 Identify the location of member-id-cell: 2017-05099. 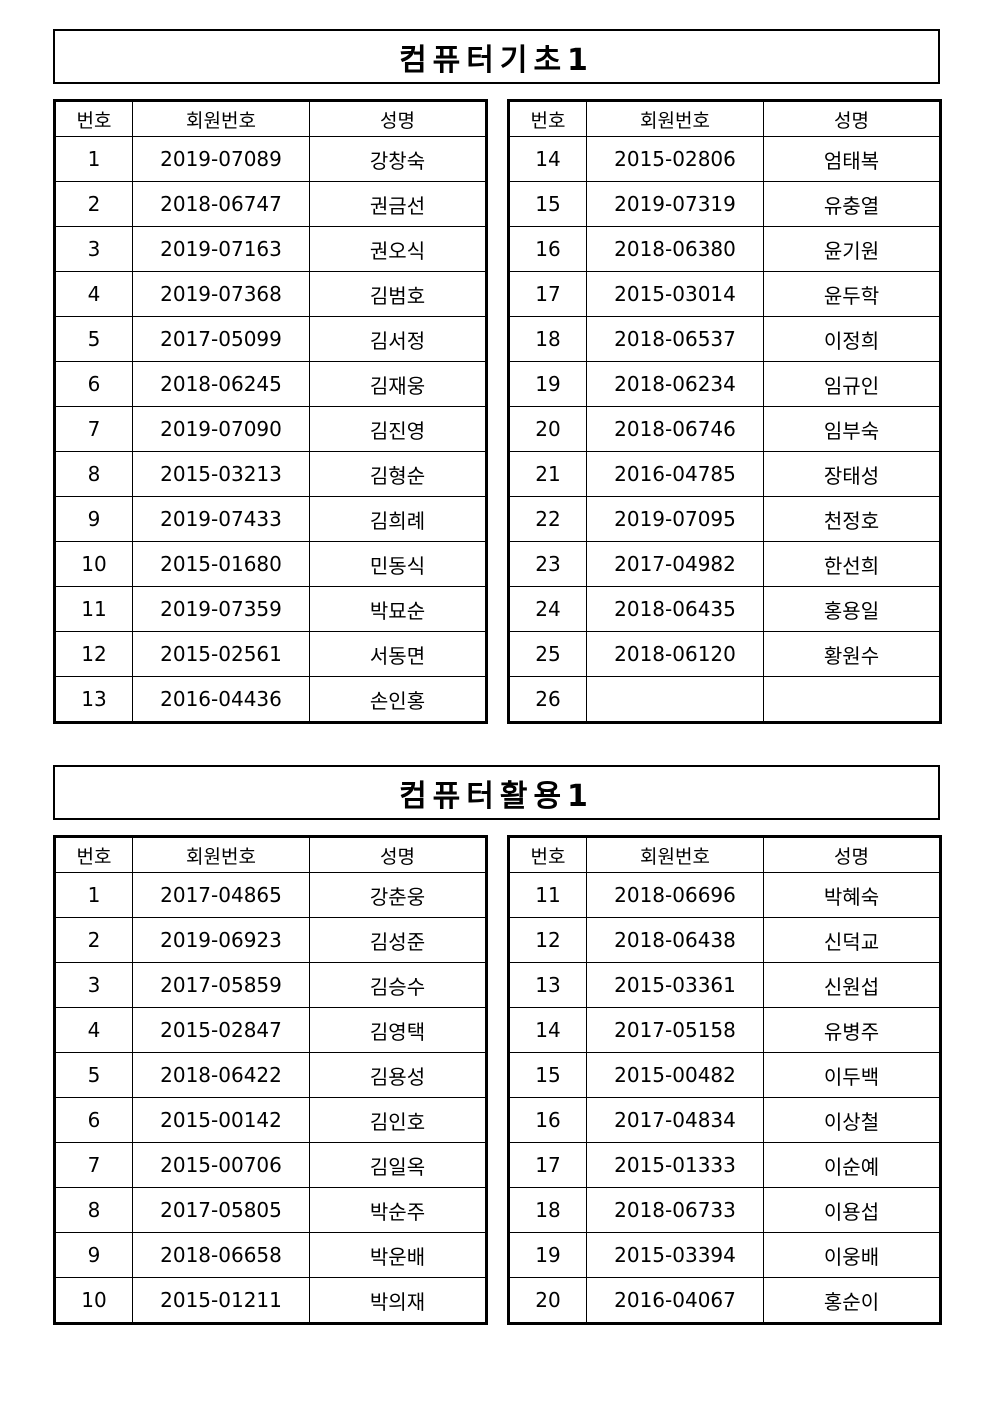
(221, 339).